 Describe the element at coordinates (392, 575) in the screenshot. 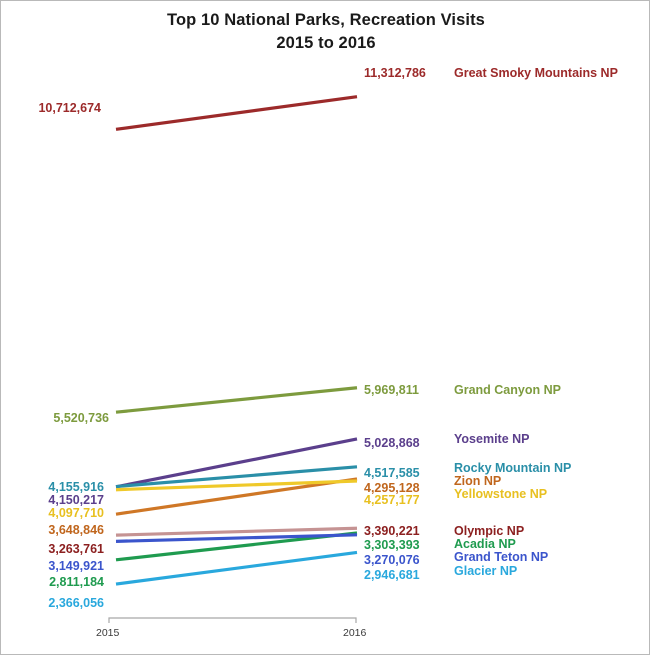

I see `value-label-right-glacier: 2,946,681` at that location.